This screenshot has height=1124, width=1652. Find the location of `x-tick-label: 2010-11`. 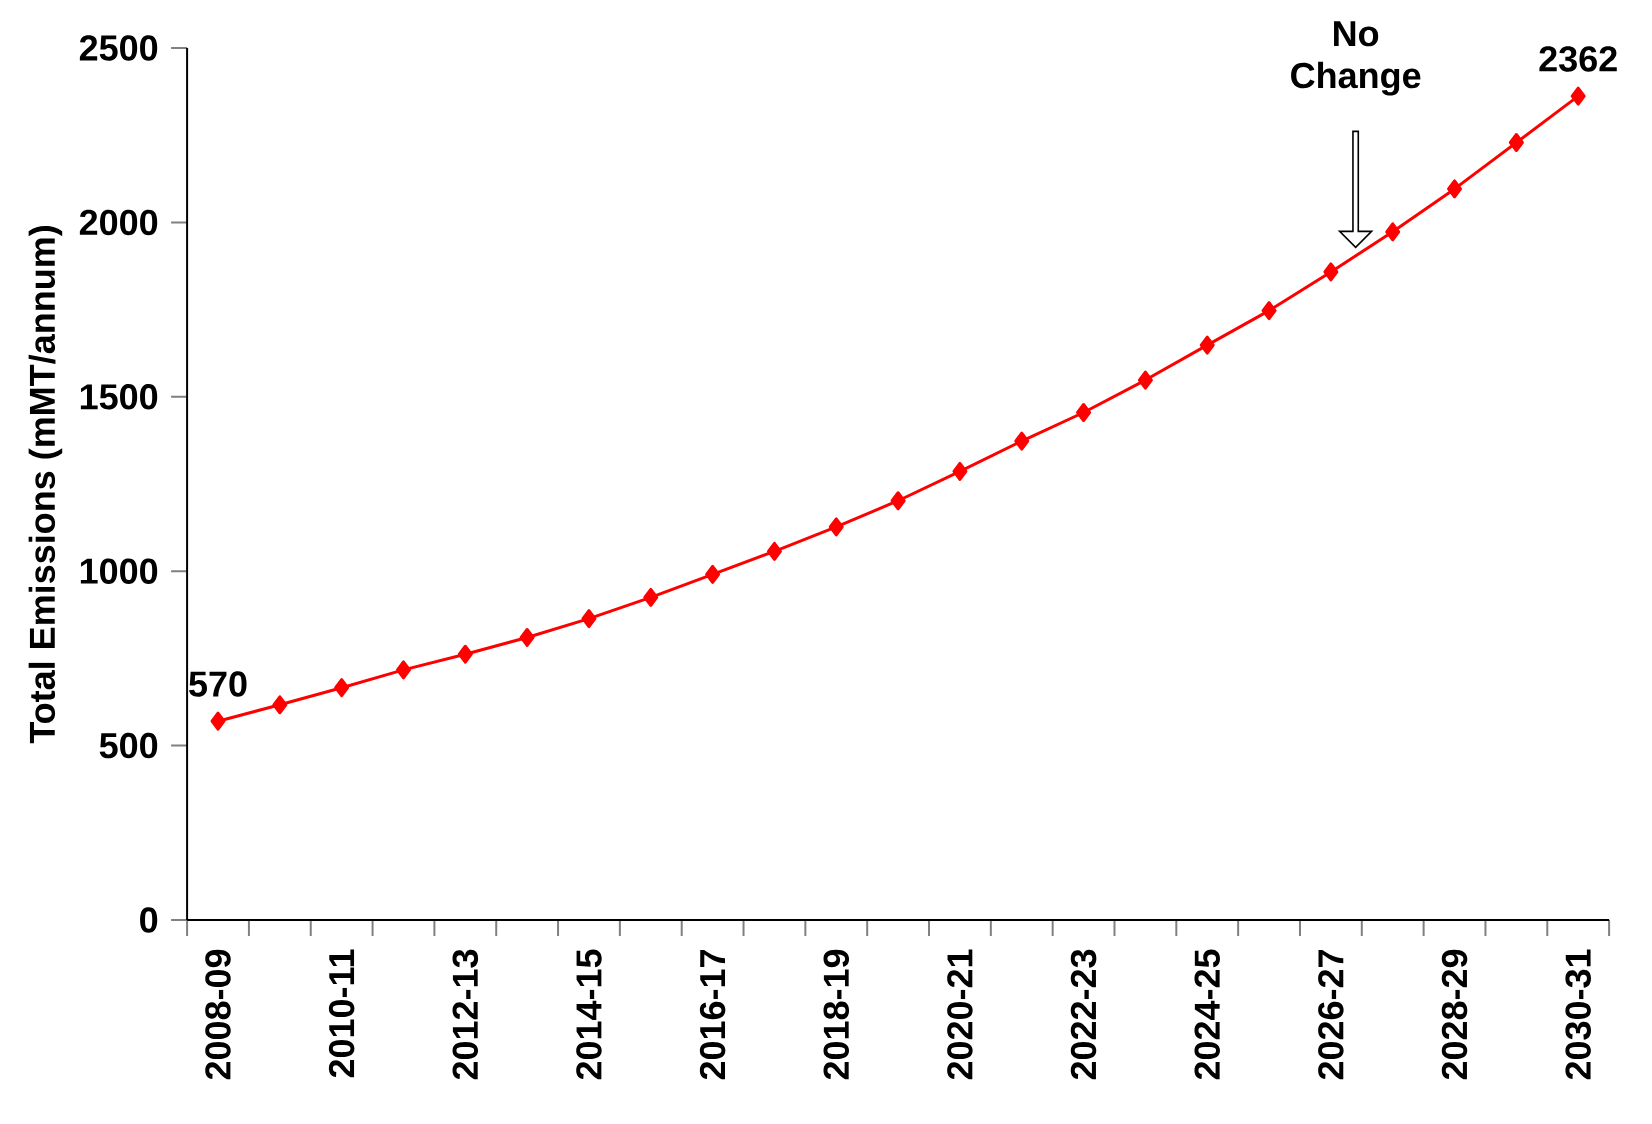

x-tick-label: 2010-11 is located at coordinates (341, 1013).